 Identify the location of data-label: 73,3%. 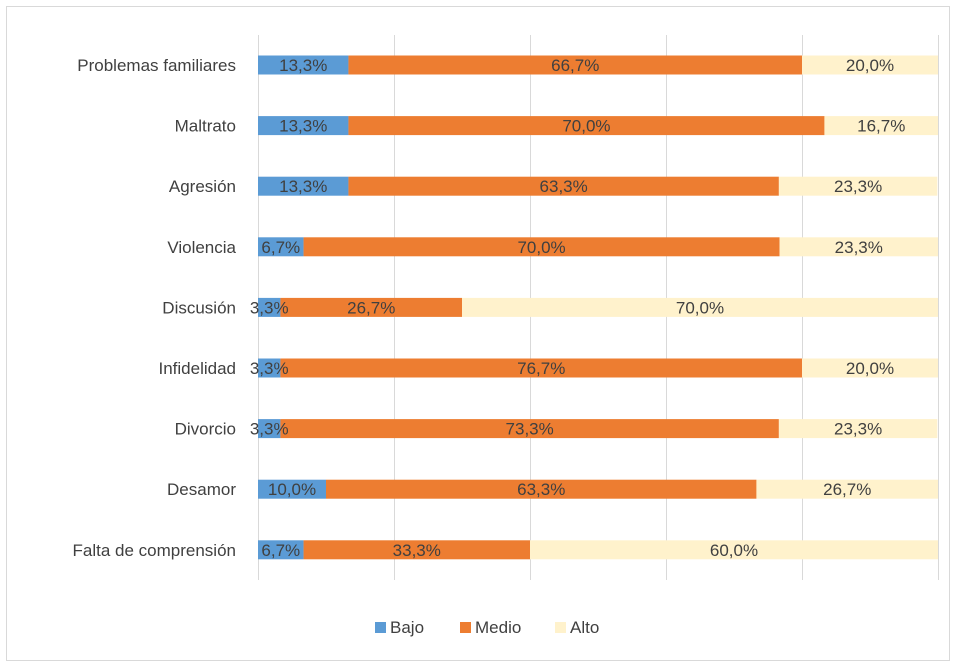
(530, 429).